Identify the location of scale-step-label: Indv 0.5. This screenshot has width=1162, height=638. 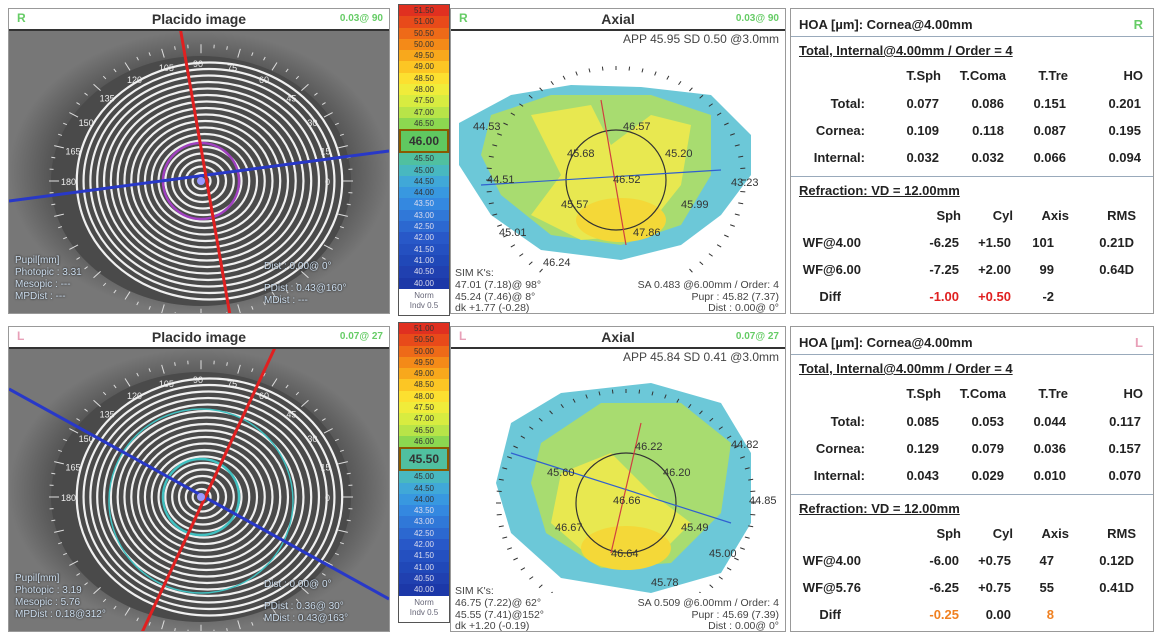
(424, 612).